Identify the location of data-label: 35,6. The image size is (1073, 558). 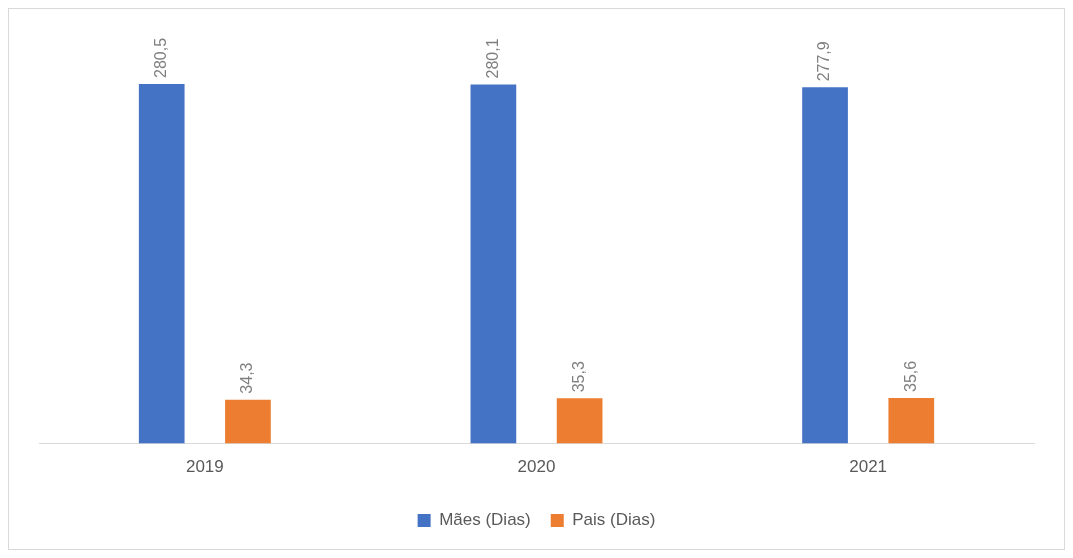
(910, 376).